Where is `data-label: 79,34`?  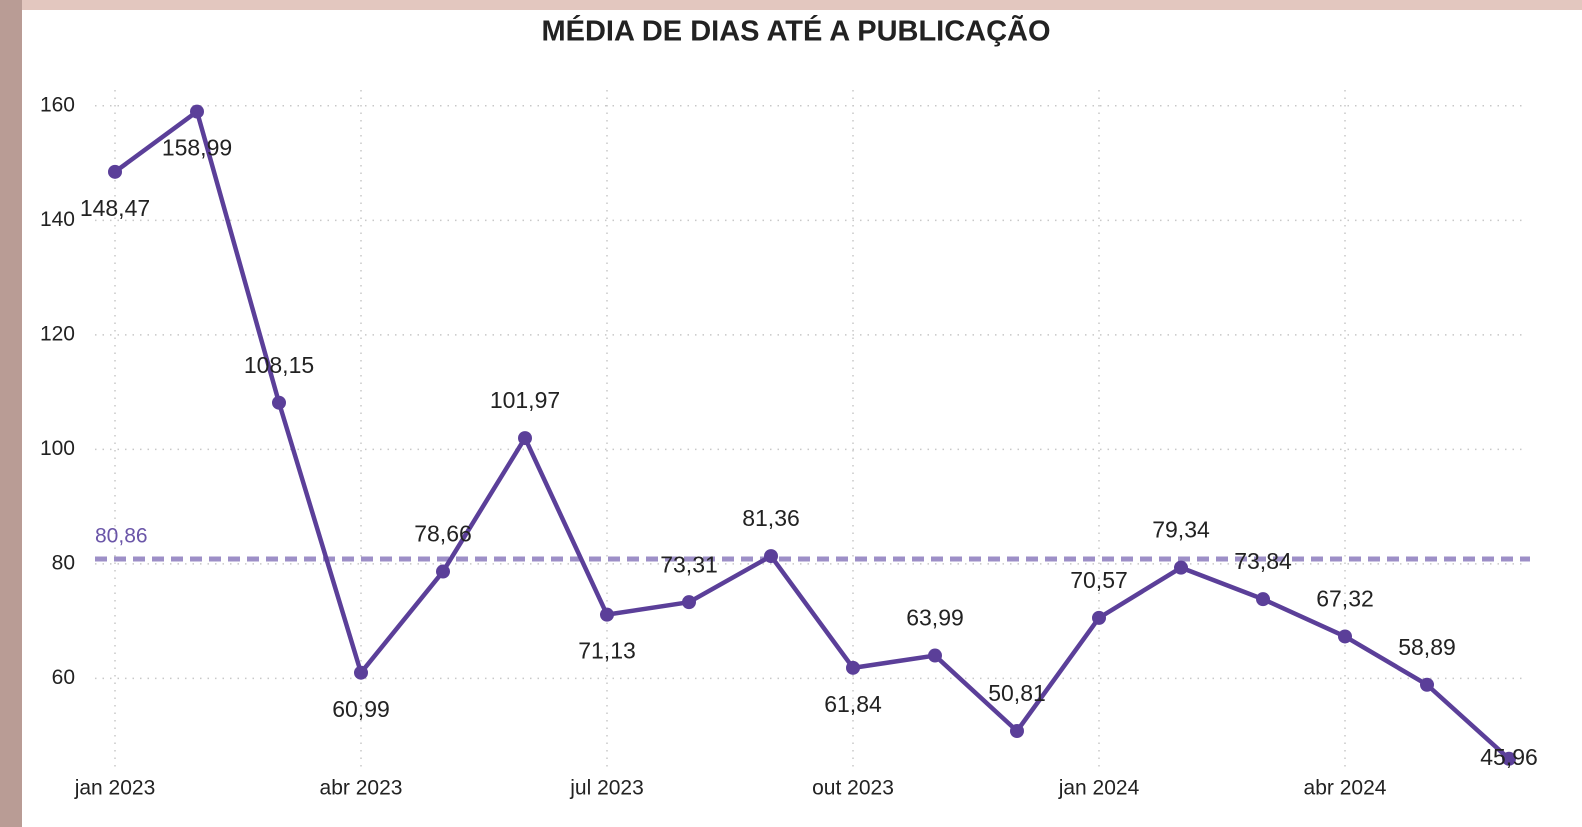 data-label: 79,34 is located at coordinates (1181, 530).